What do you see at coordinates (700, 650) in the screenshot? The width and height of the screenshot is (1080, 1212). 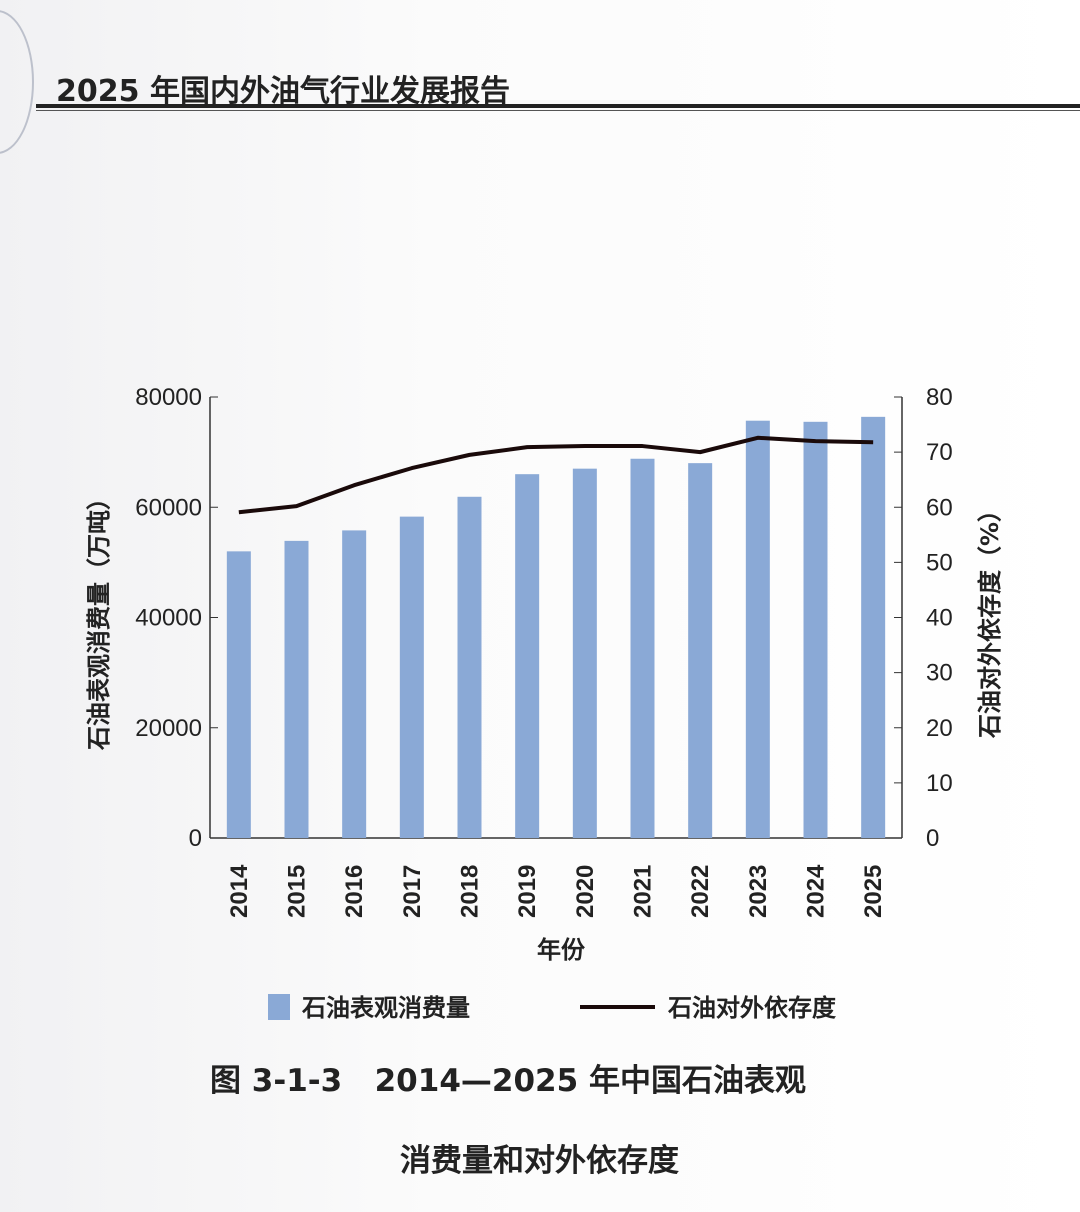 I see `bar-2022` at bounding box center [700, 650].